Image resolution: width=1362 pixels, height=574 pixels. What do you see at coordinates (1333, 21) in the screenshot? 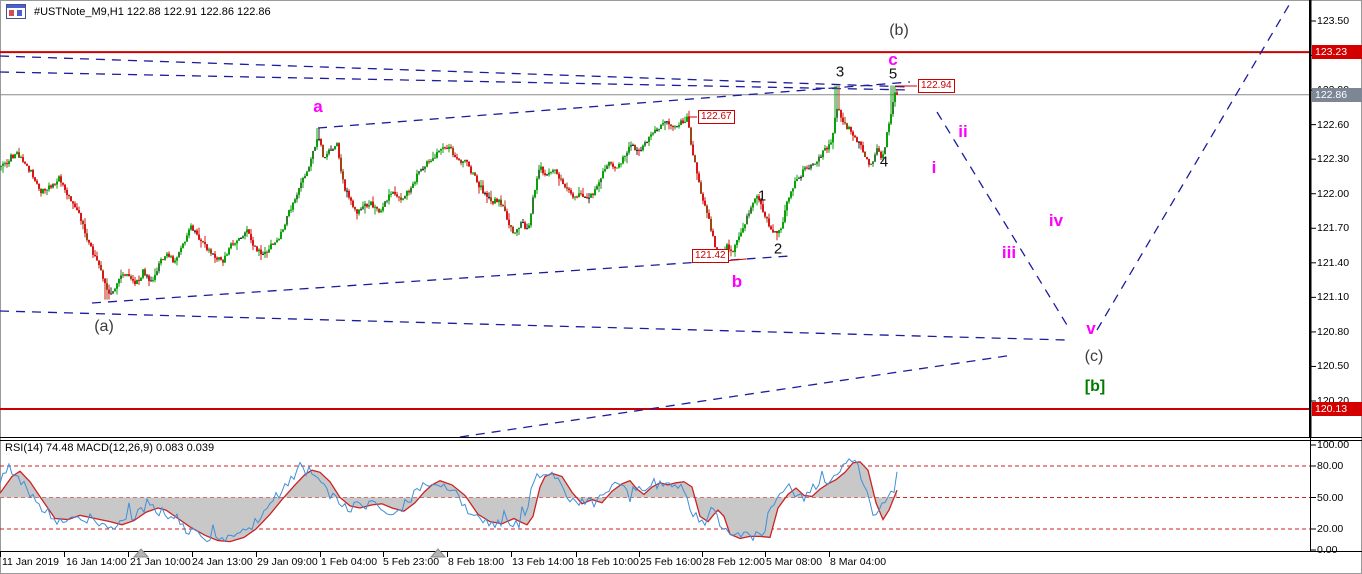
I see `price-axis-tick: 123.50` at bounding box center [1333, 21].